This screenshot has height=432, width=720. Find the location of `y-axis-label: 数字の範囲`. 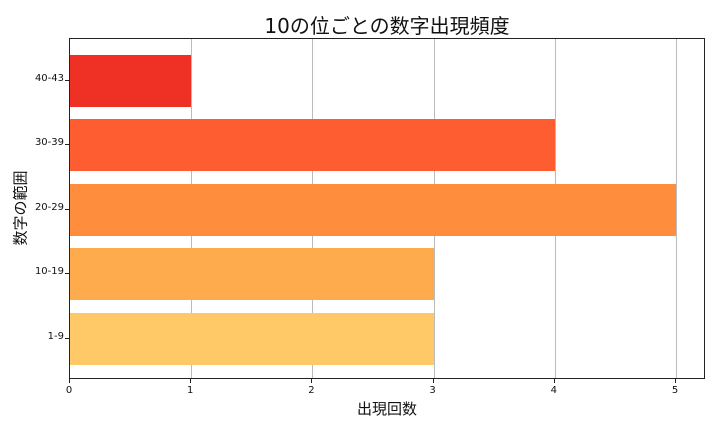

y-axis-label: 数字の範囲 is located at coordinates (20, 208).